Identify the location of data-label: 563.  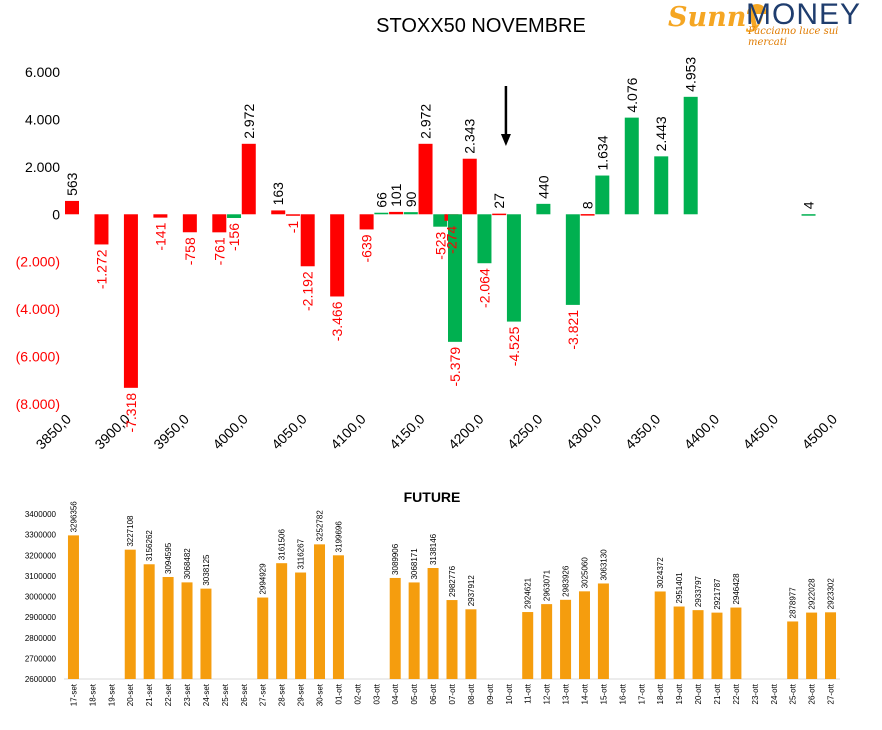
(72, 184).